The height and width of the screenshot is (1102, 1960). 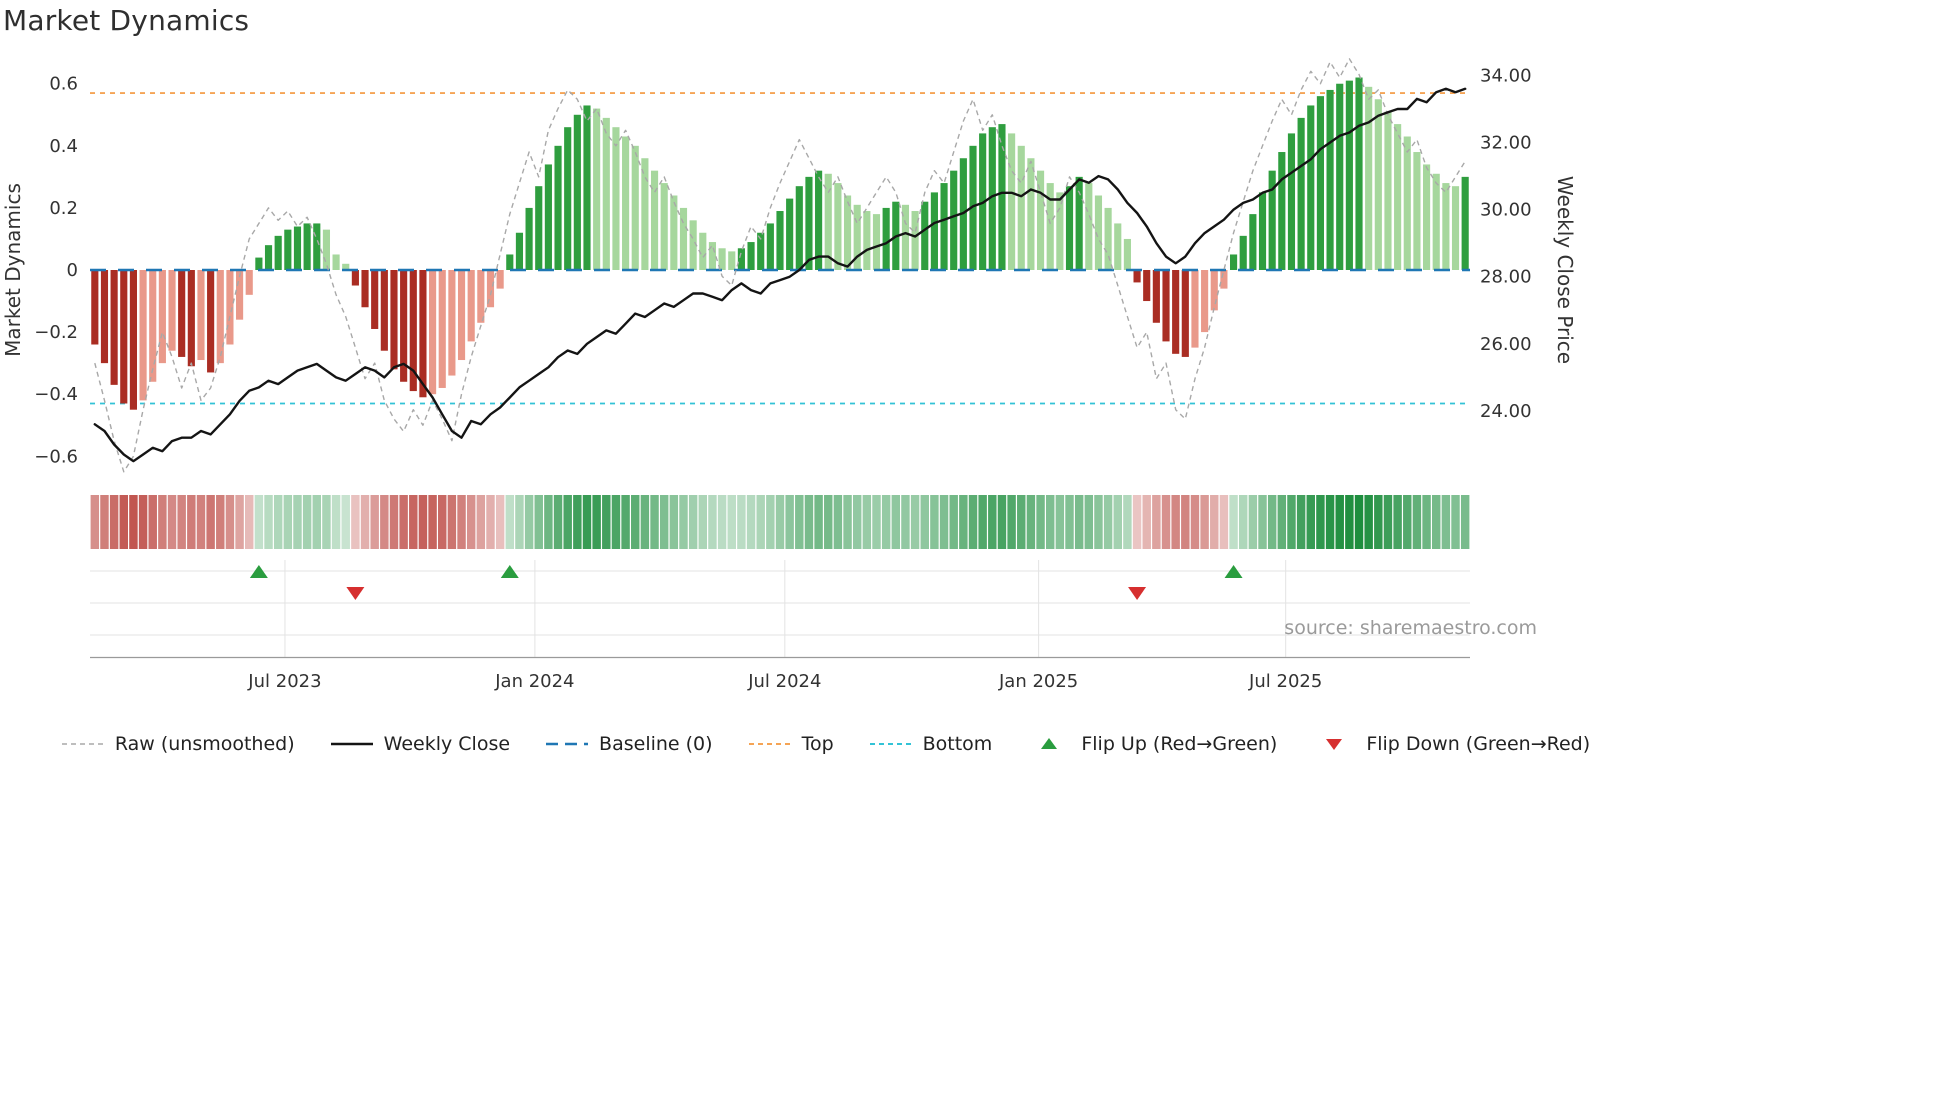 I want to click on legend-item-top: Top, so click(x=790, y=744).